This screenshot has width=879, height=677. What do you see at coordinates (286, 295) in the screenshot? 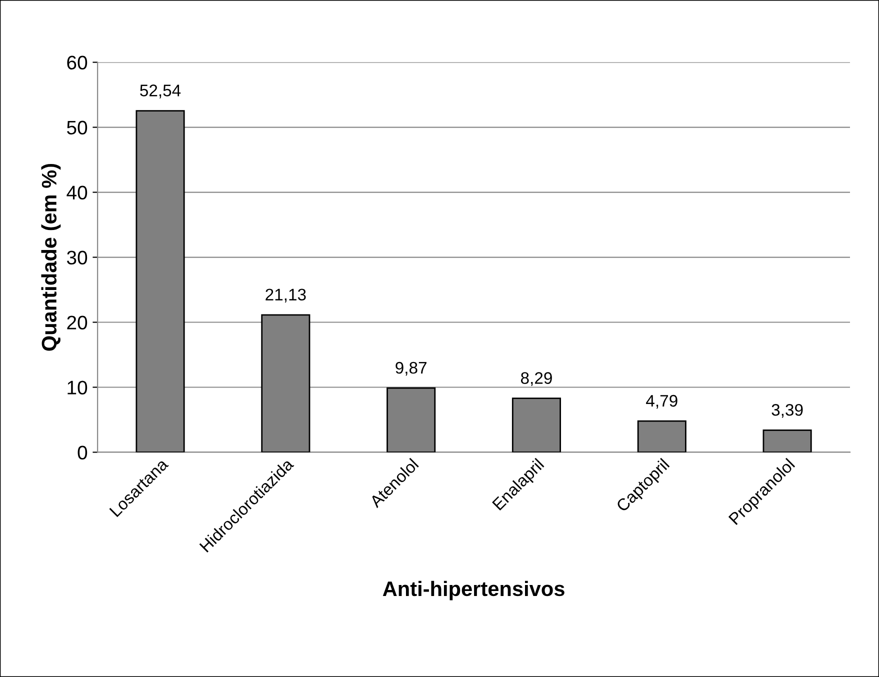
I see `data-label: 21,13` at bounding box center [286, 295].